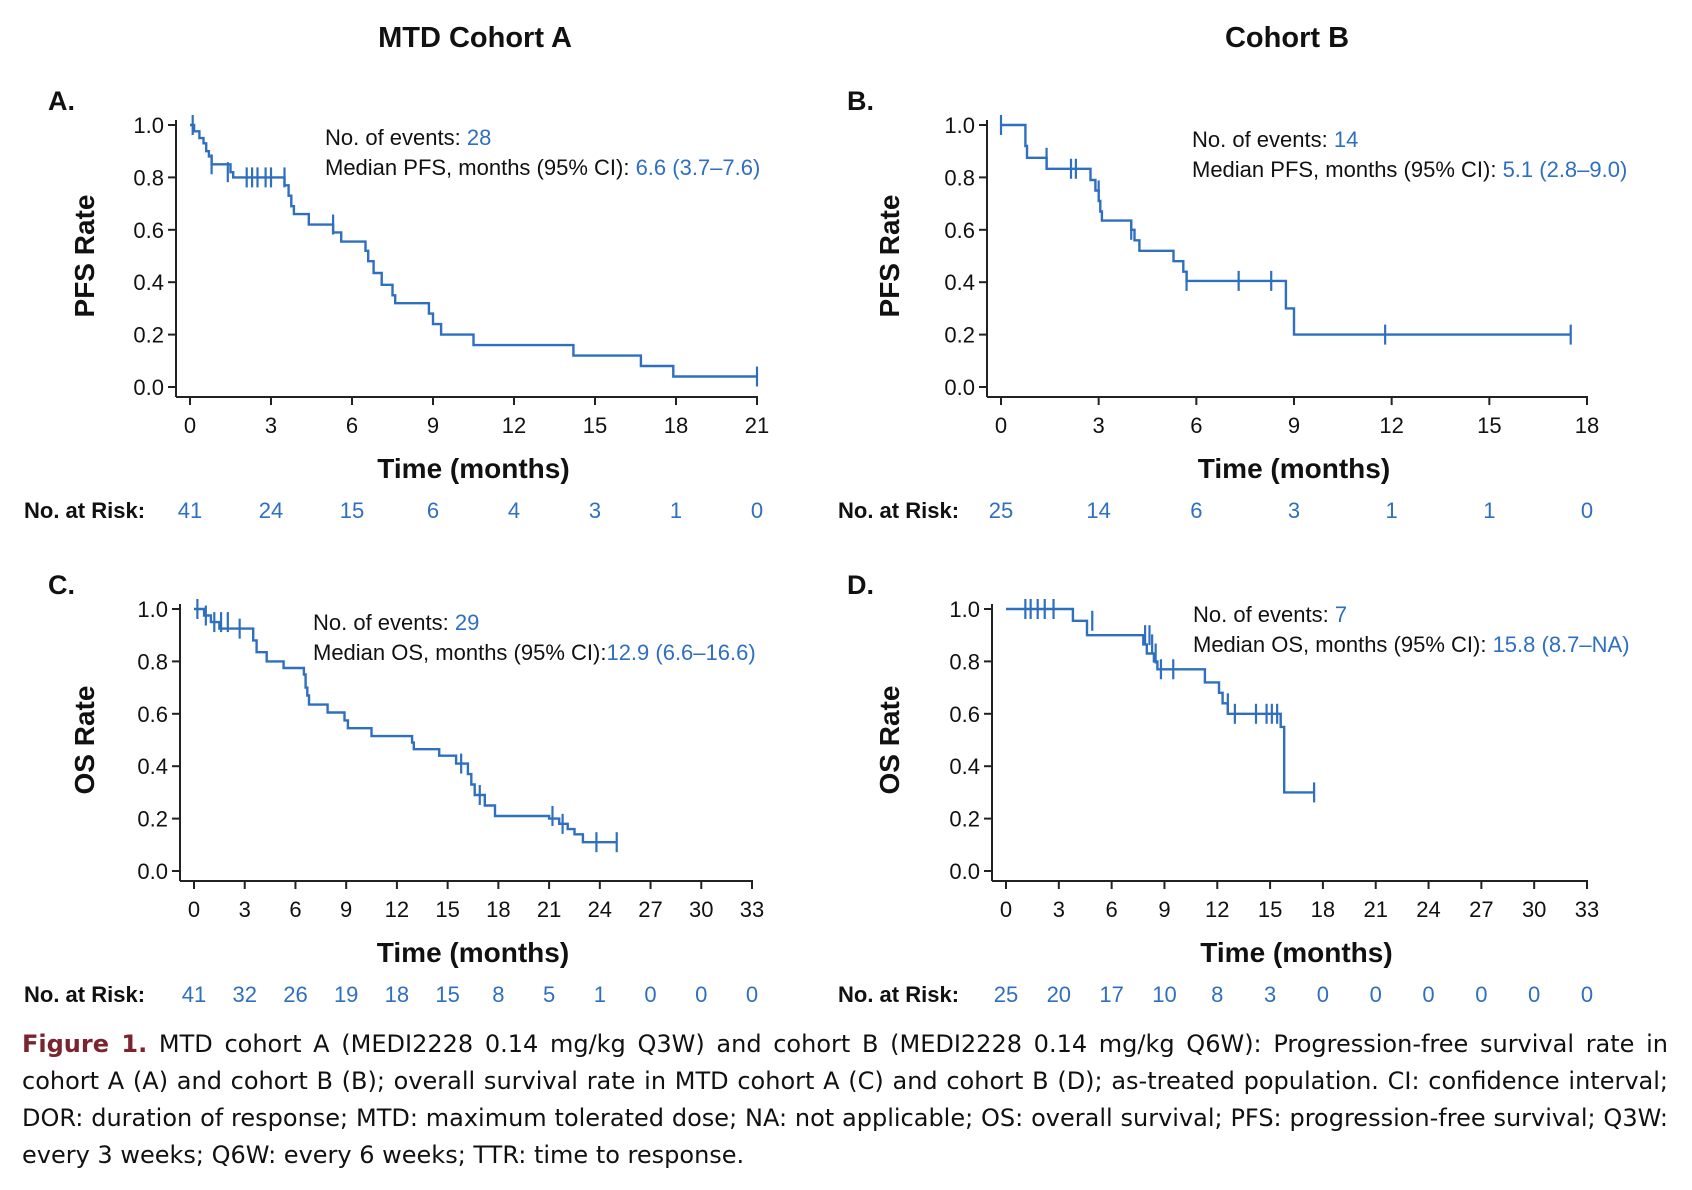 The height and width of the screenshot is (1190, 1692). Describe the element at coordinates (194, 909) in the screenshot. I see `x-tick-label-c: 0` at that location.